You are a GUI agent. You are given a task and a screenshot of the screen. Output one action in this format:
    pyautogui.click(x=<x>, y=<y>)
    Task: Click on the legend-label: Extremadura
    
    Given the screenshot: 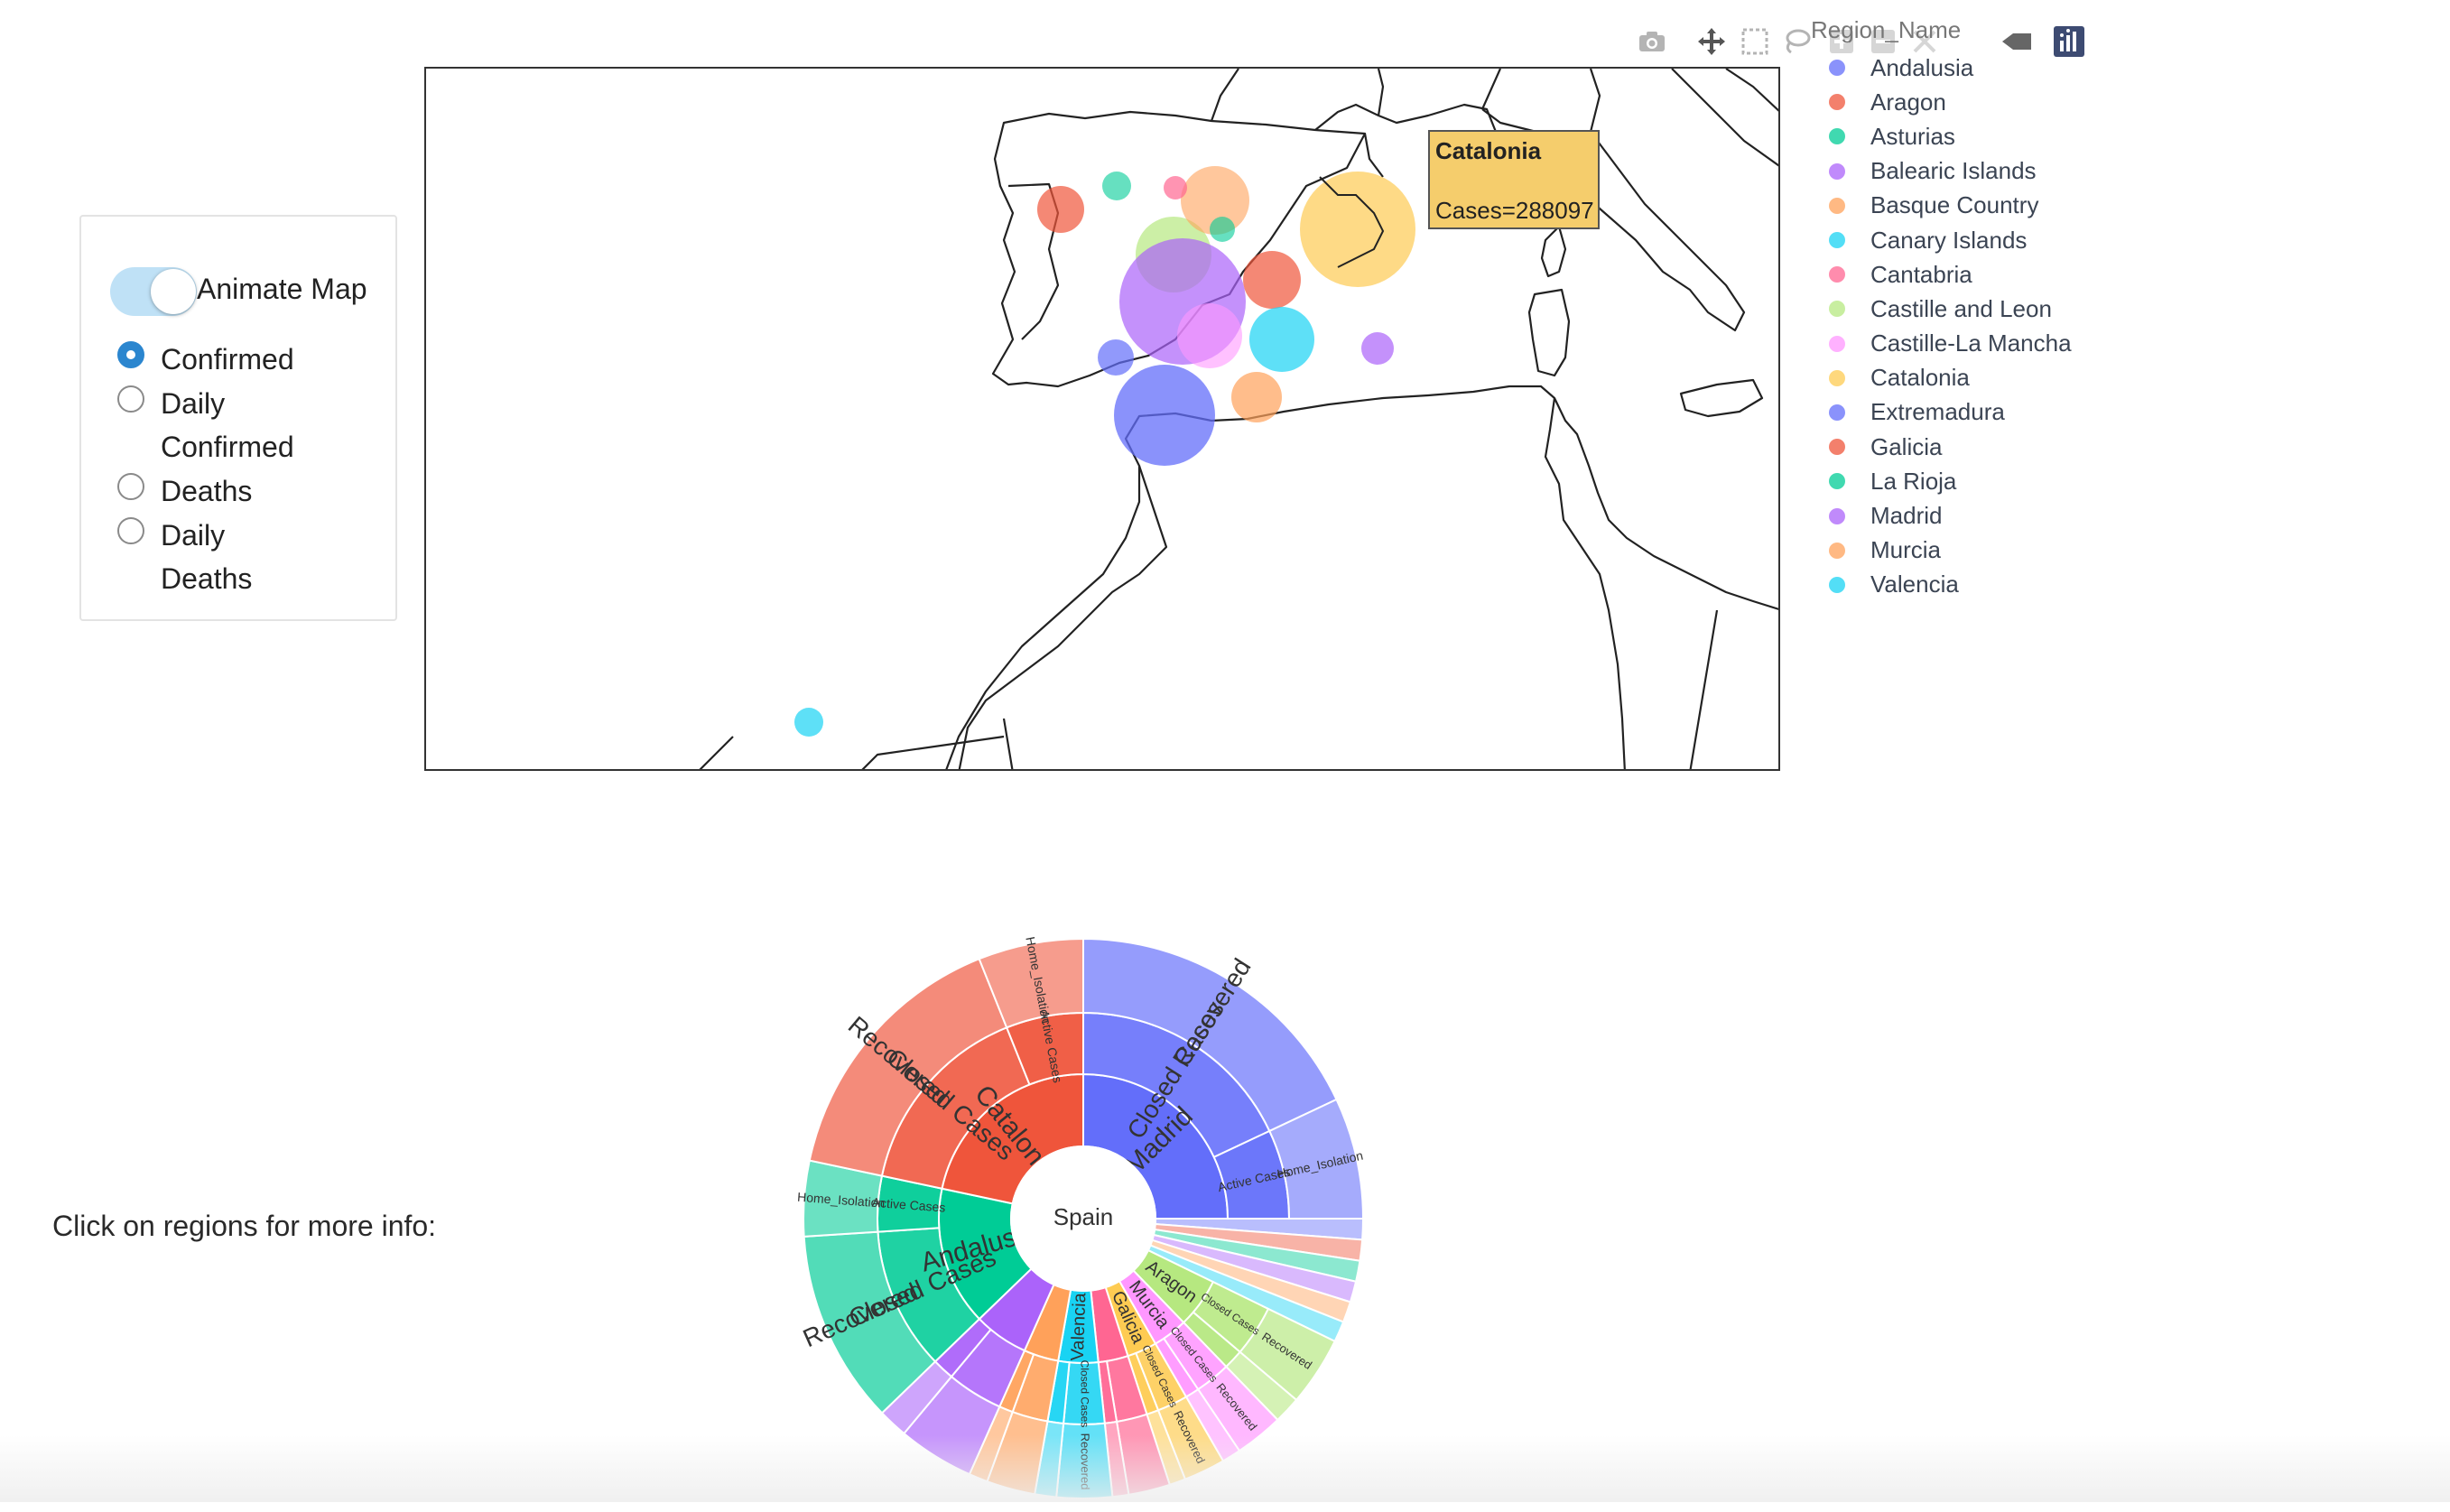 What is the action you would take?
    pyautogui.click(x=1937, y=412)
    